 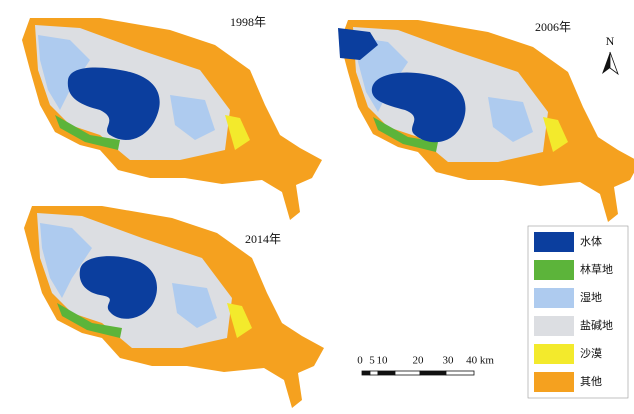 What do you see at coordinates (591, 297) in the screenshot?
I see `legend-label: 湿地` at bounding box center [591, 297].